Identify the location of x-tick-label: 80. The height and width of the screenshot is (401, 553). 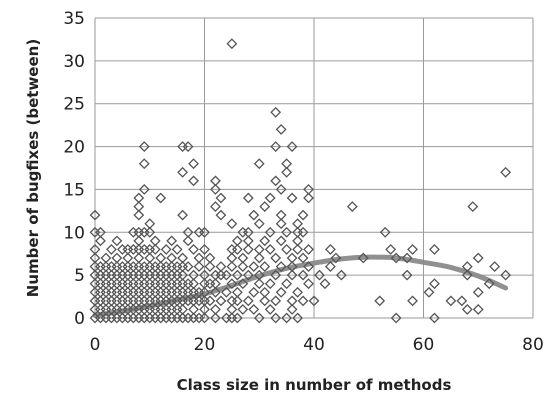
(533, 345).